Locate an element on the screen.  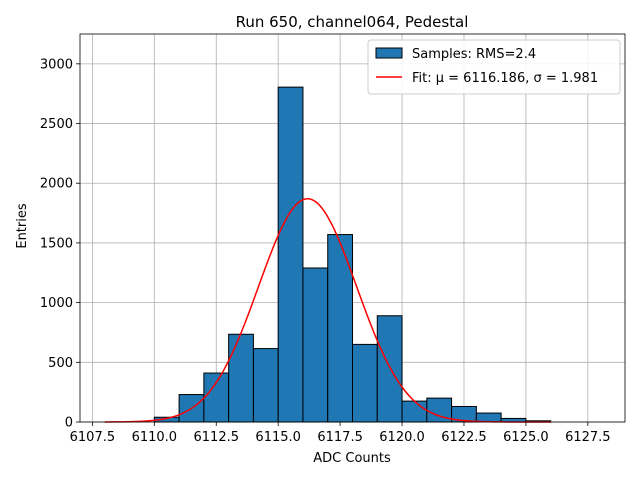
x-tick-label: 6112.5 is located at coordinates (217, 437).